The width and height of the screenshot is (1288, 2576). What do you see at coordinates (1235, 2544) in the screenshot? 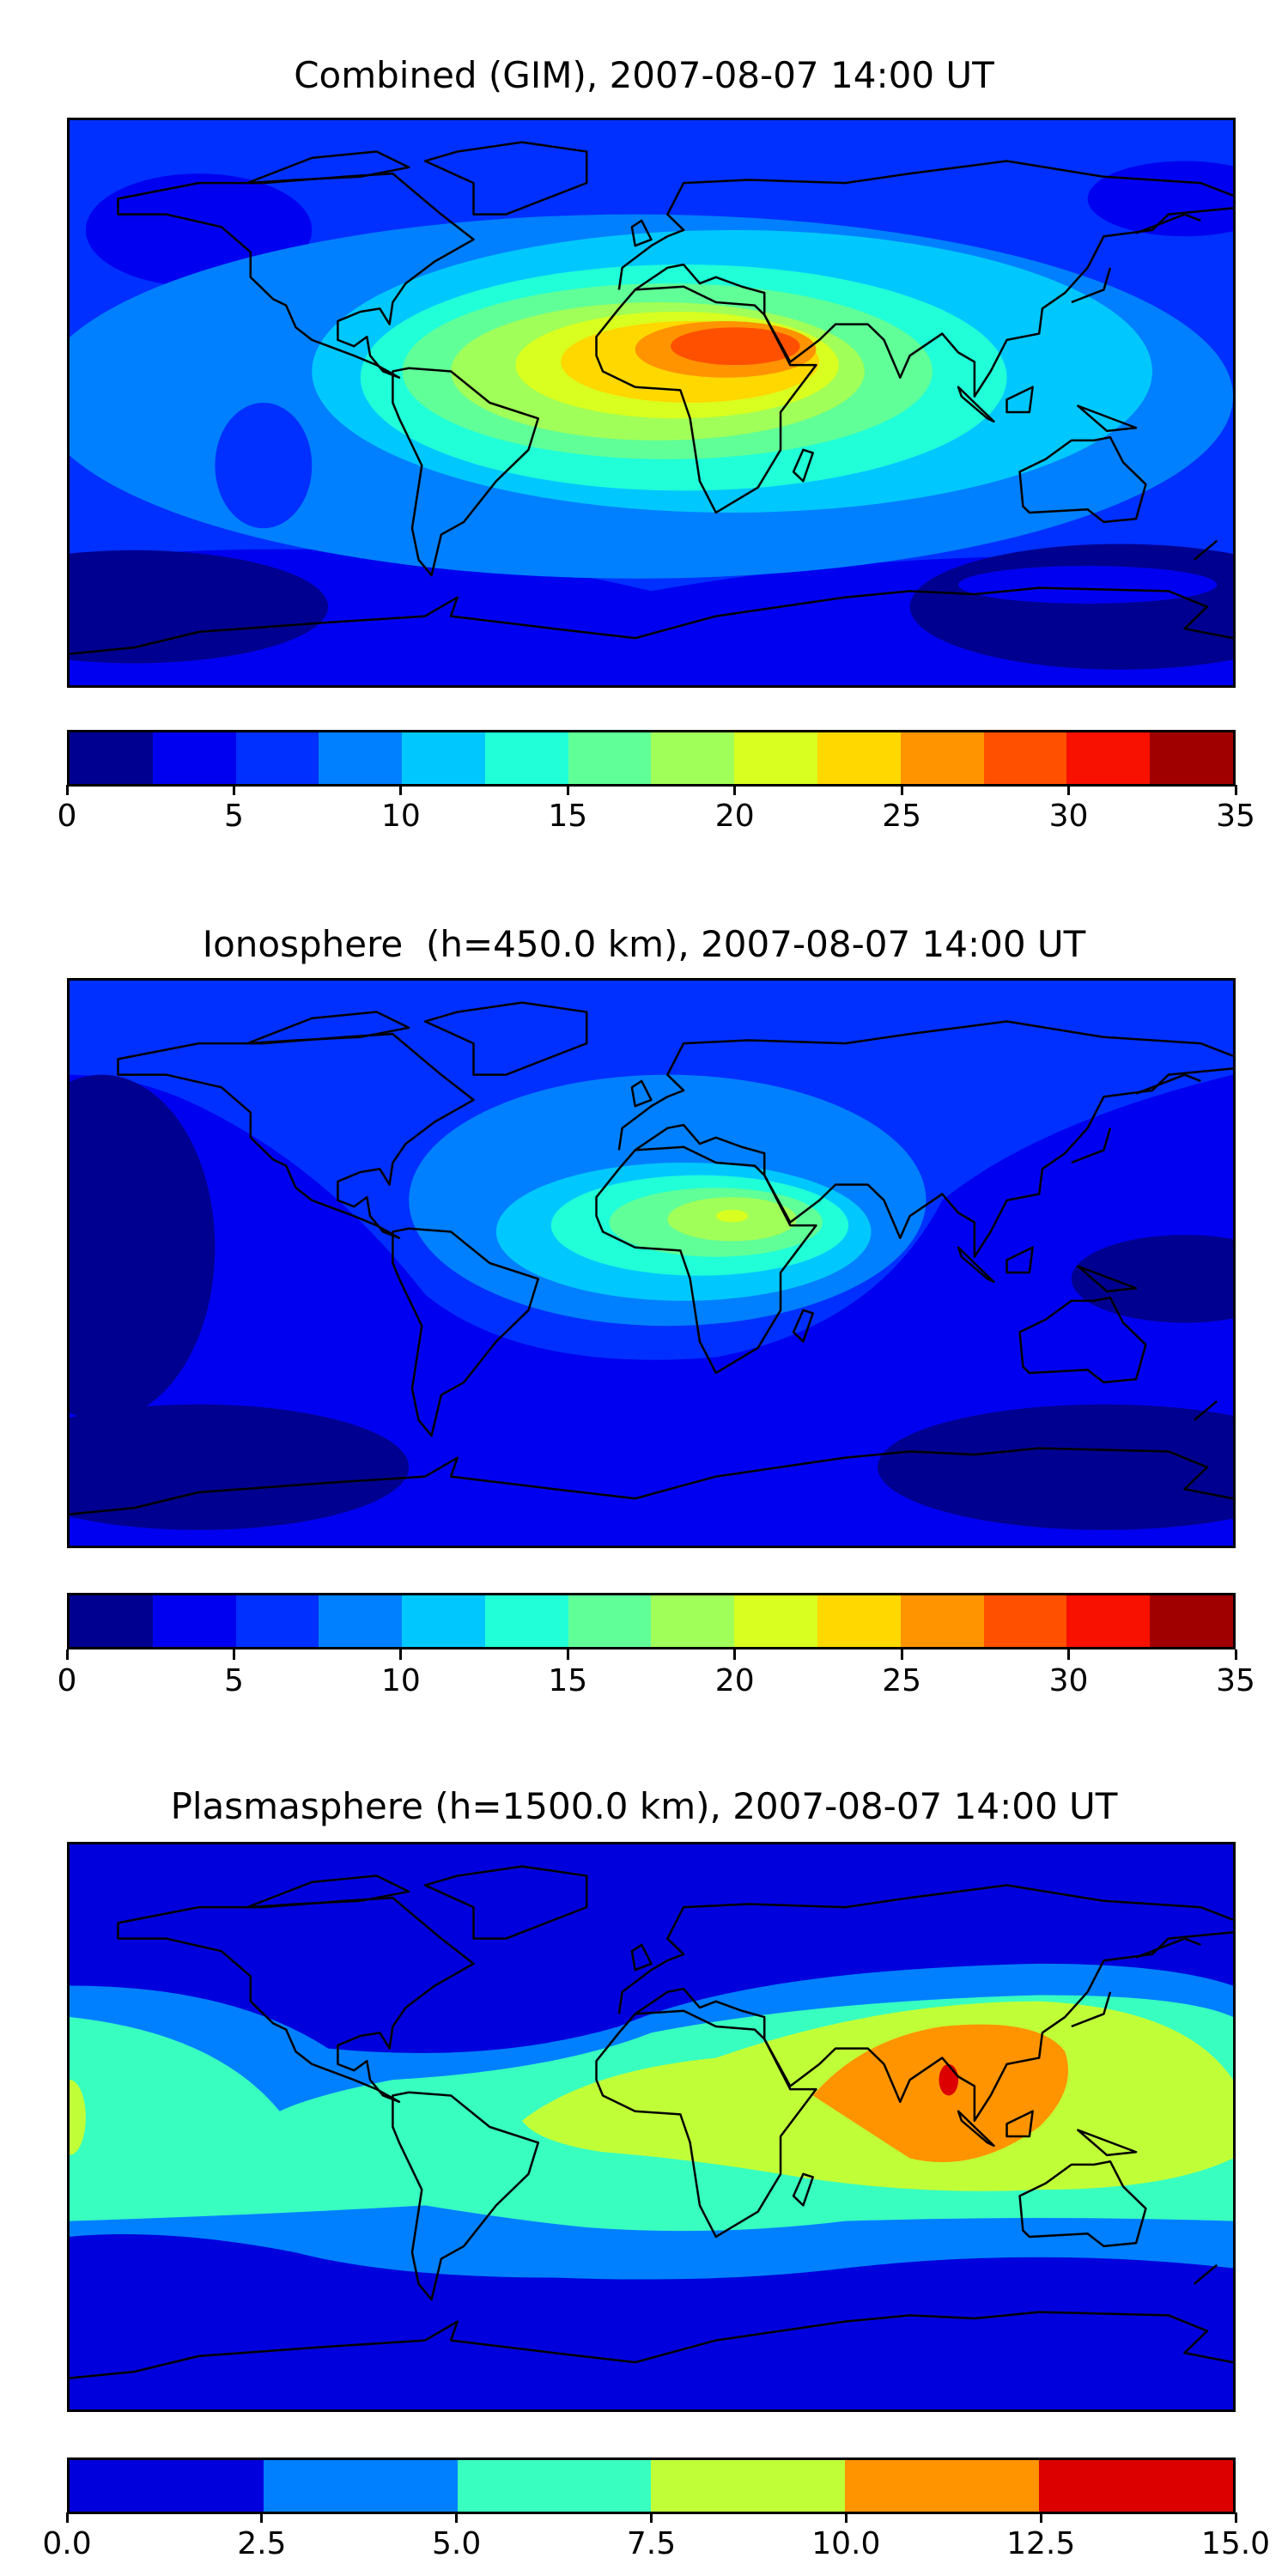
I see `colorbar-tick-label: 15.0` at bounding box center [1235, 2544].